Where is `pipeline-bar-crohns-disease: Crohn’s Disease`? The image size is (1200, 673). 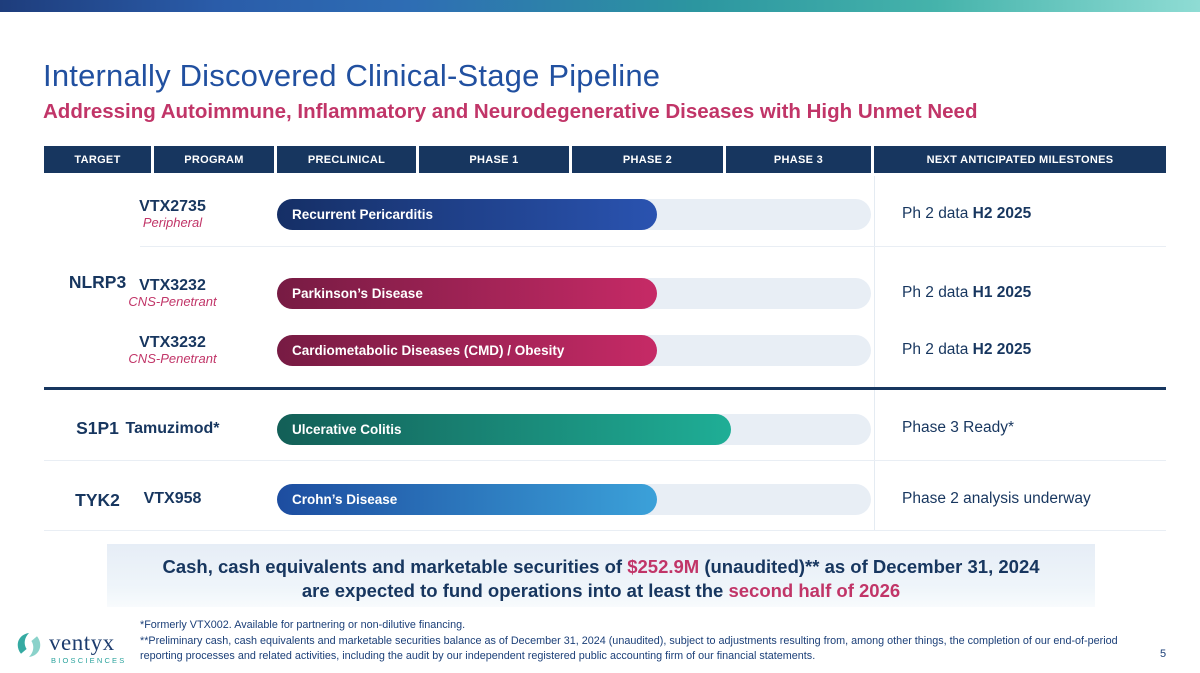 pipeline-bar-crohns-disease: Crohn’s Disease is located at coordinates (467, 499).